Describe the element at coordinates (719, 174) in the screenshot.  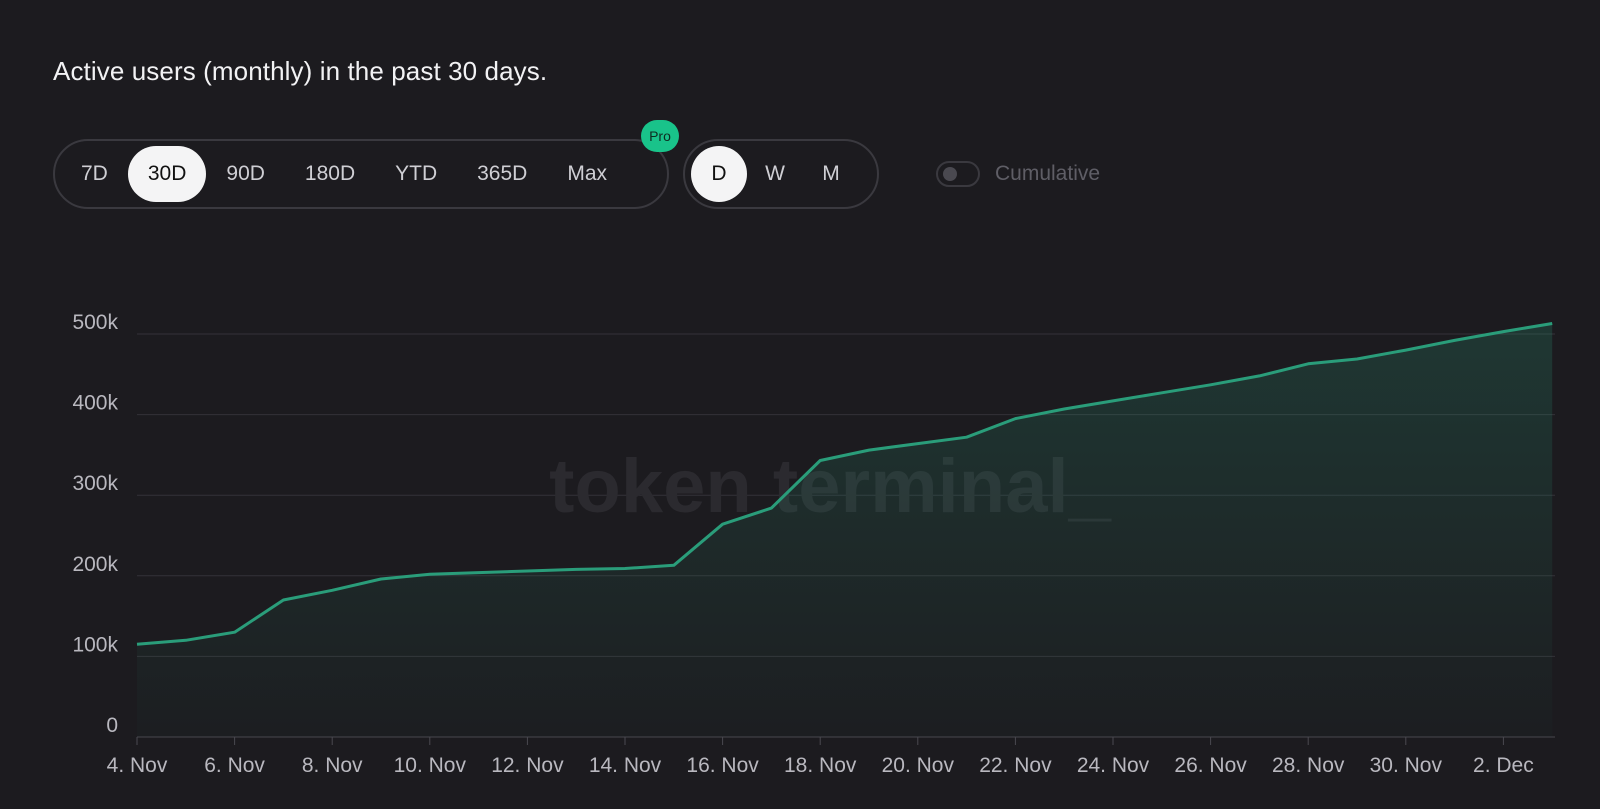
I see `interval-tab-day: D` at that location.